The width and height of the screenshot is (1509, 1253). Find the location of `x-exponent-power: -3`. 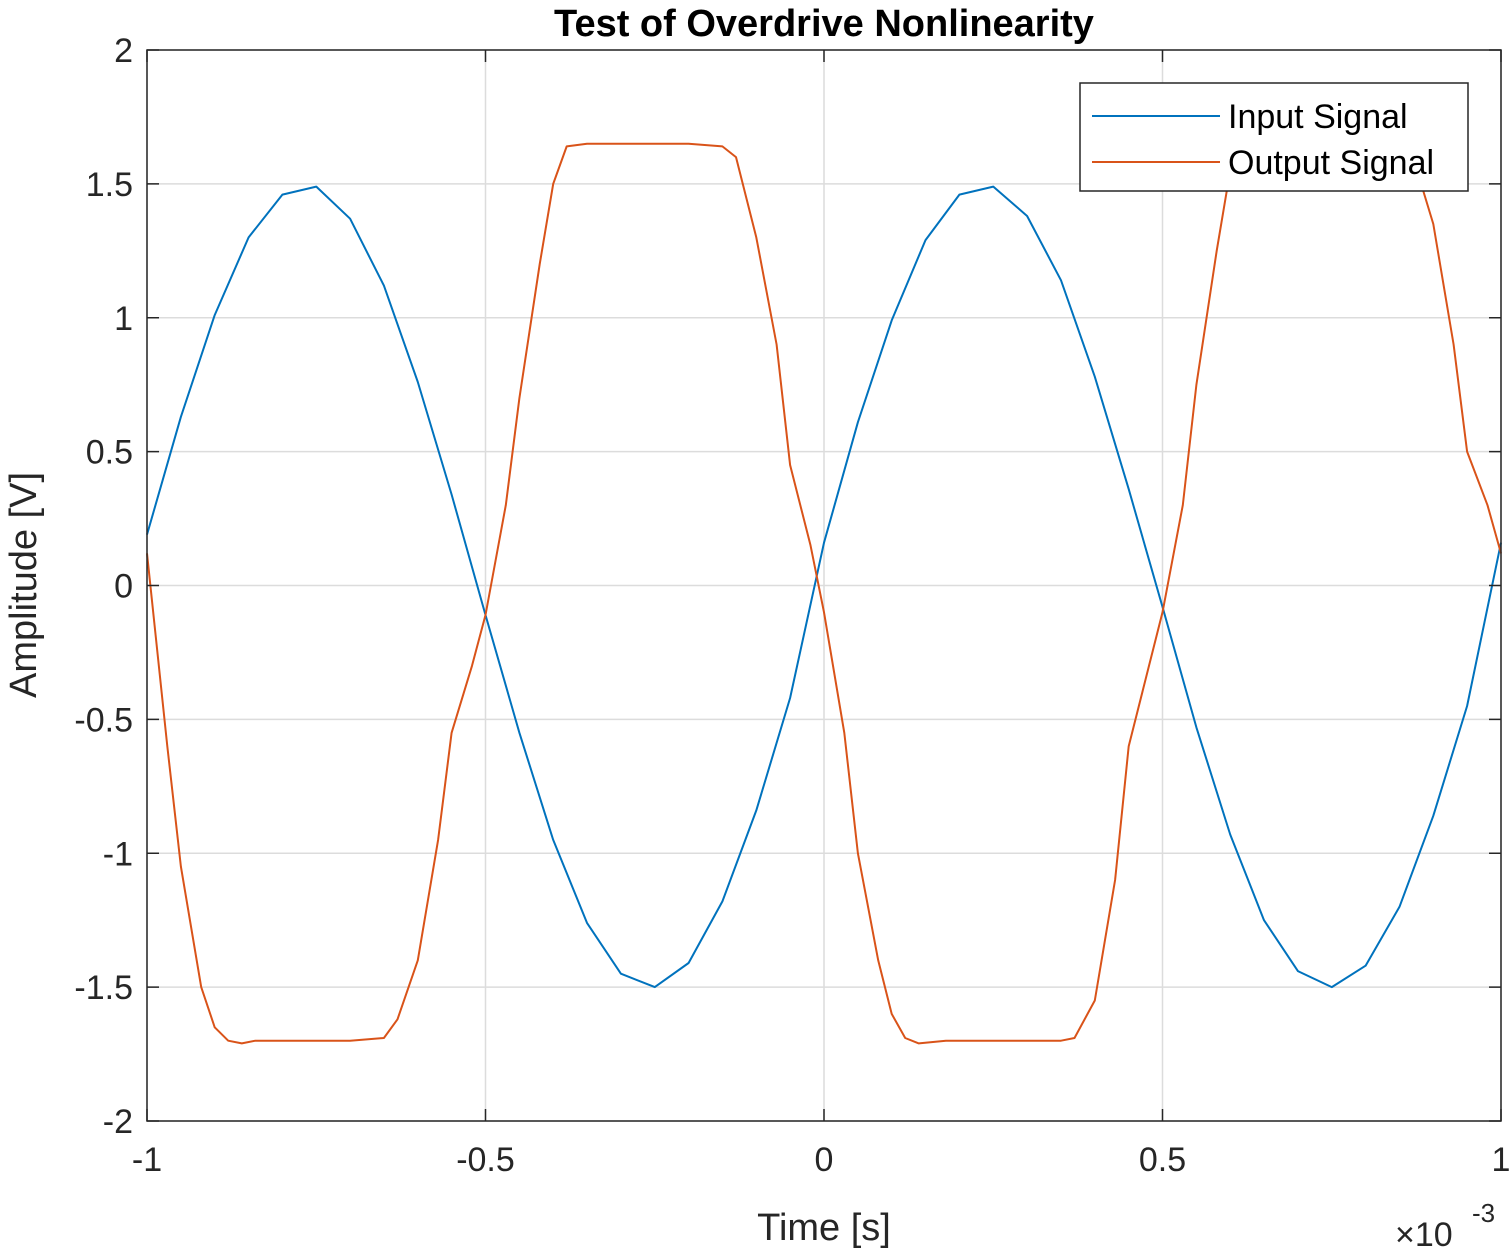

x-exponent-power: -3 is located at coordinates (1483, 1213).